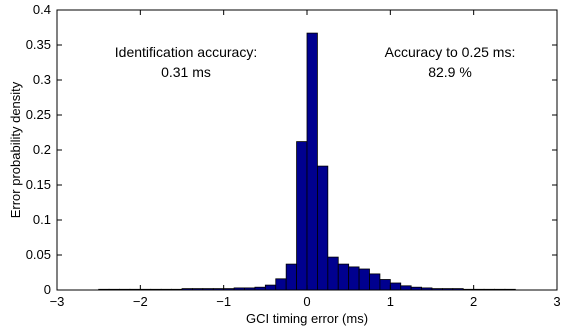  I want to click on annotation-accuracy-label: Accuracy to 0.25 ms:, so click(450, 52).